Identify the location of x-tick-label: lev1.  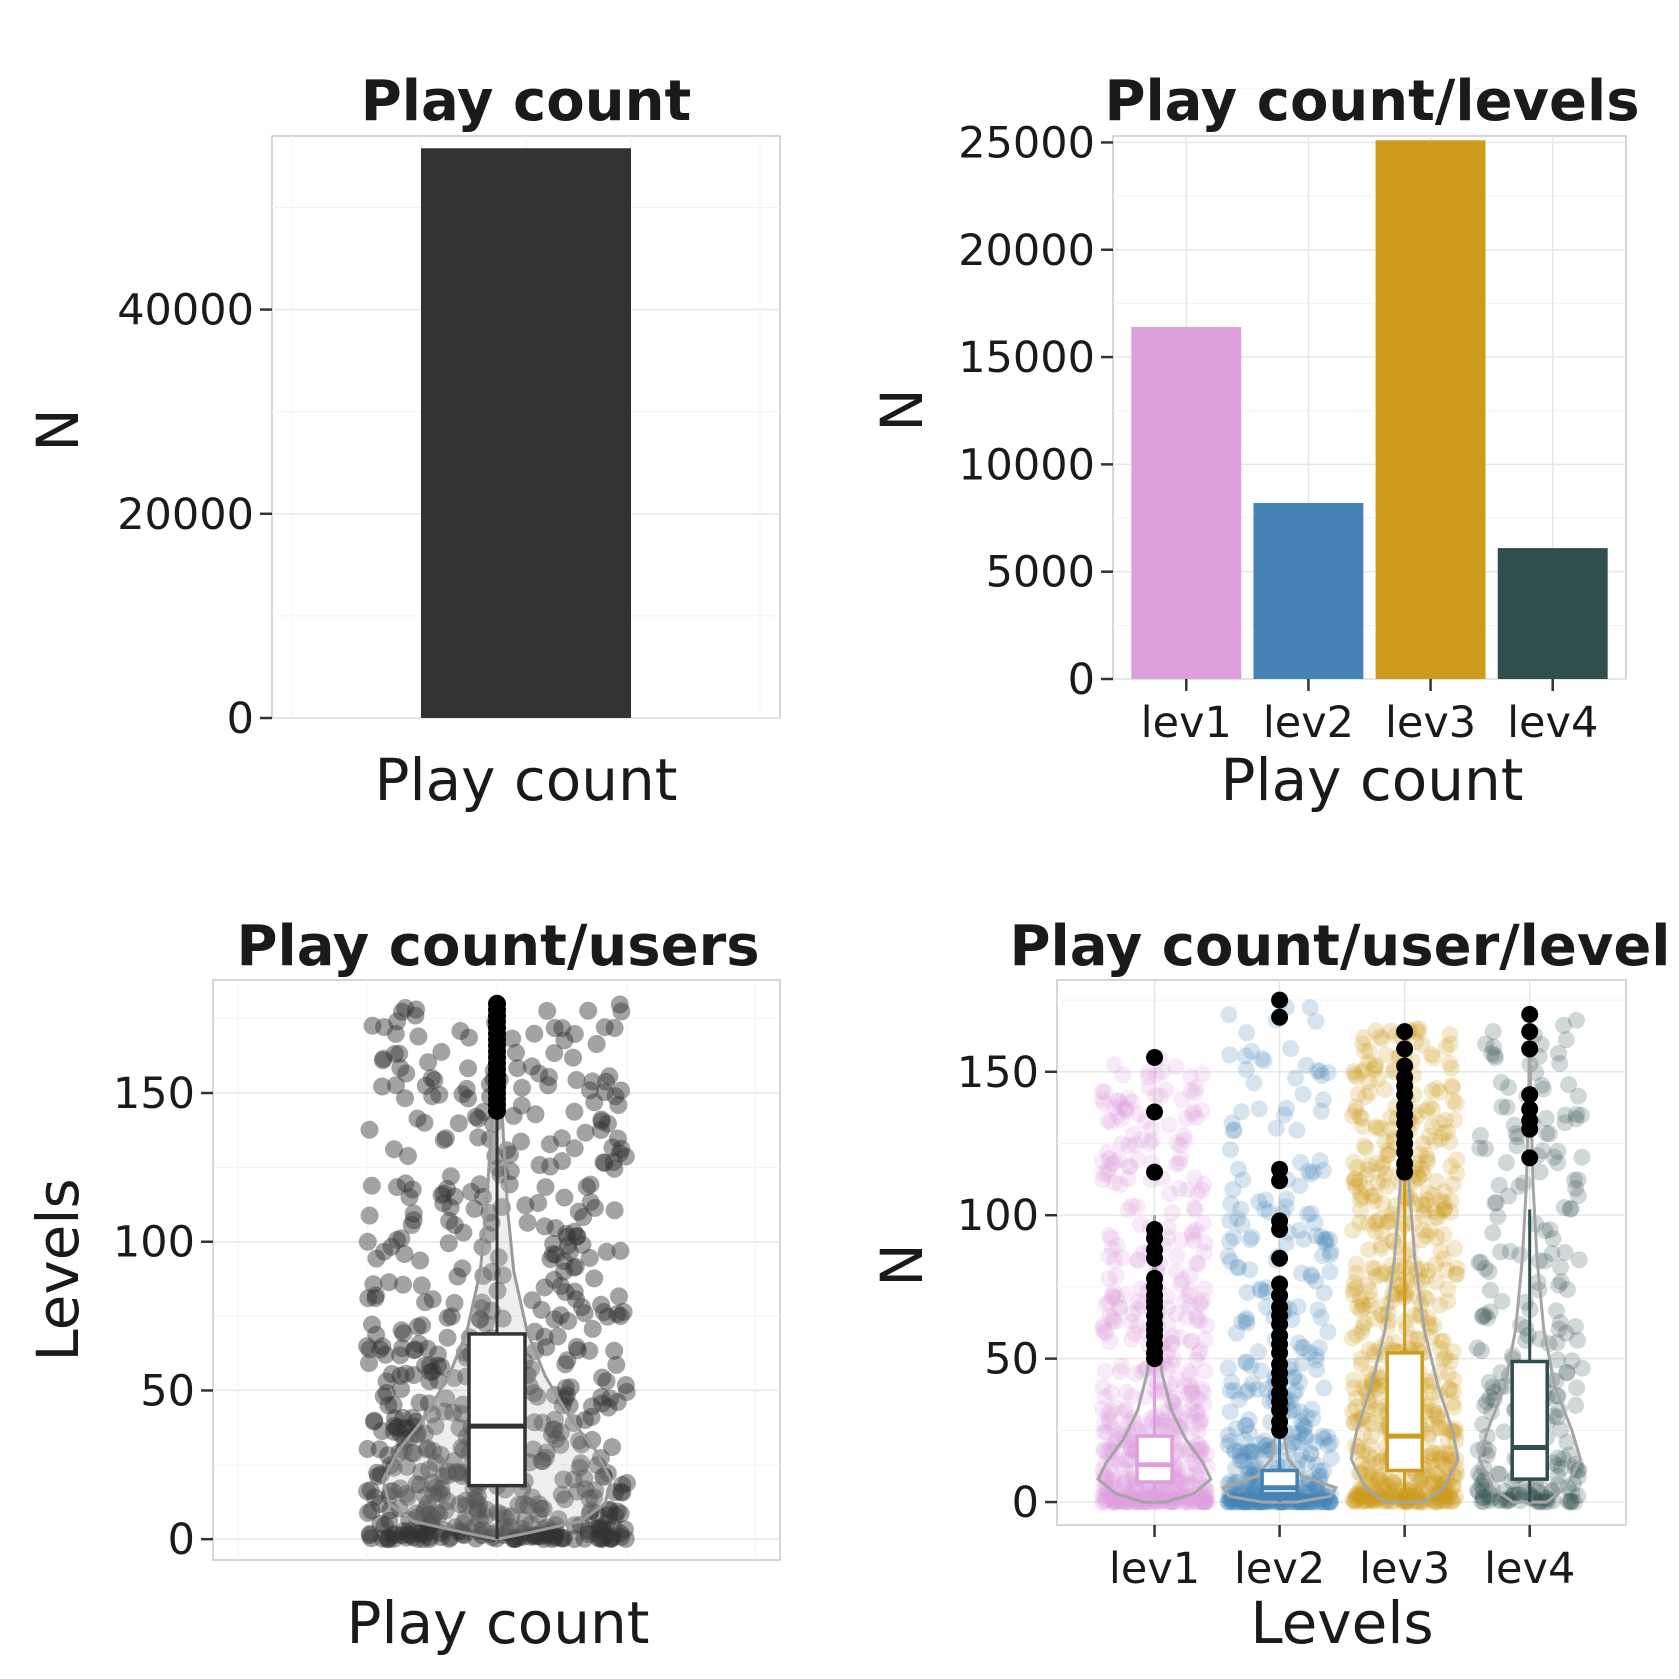
(1186, 723).